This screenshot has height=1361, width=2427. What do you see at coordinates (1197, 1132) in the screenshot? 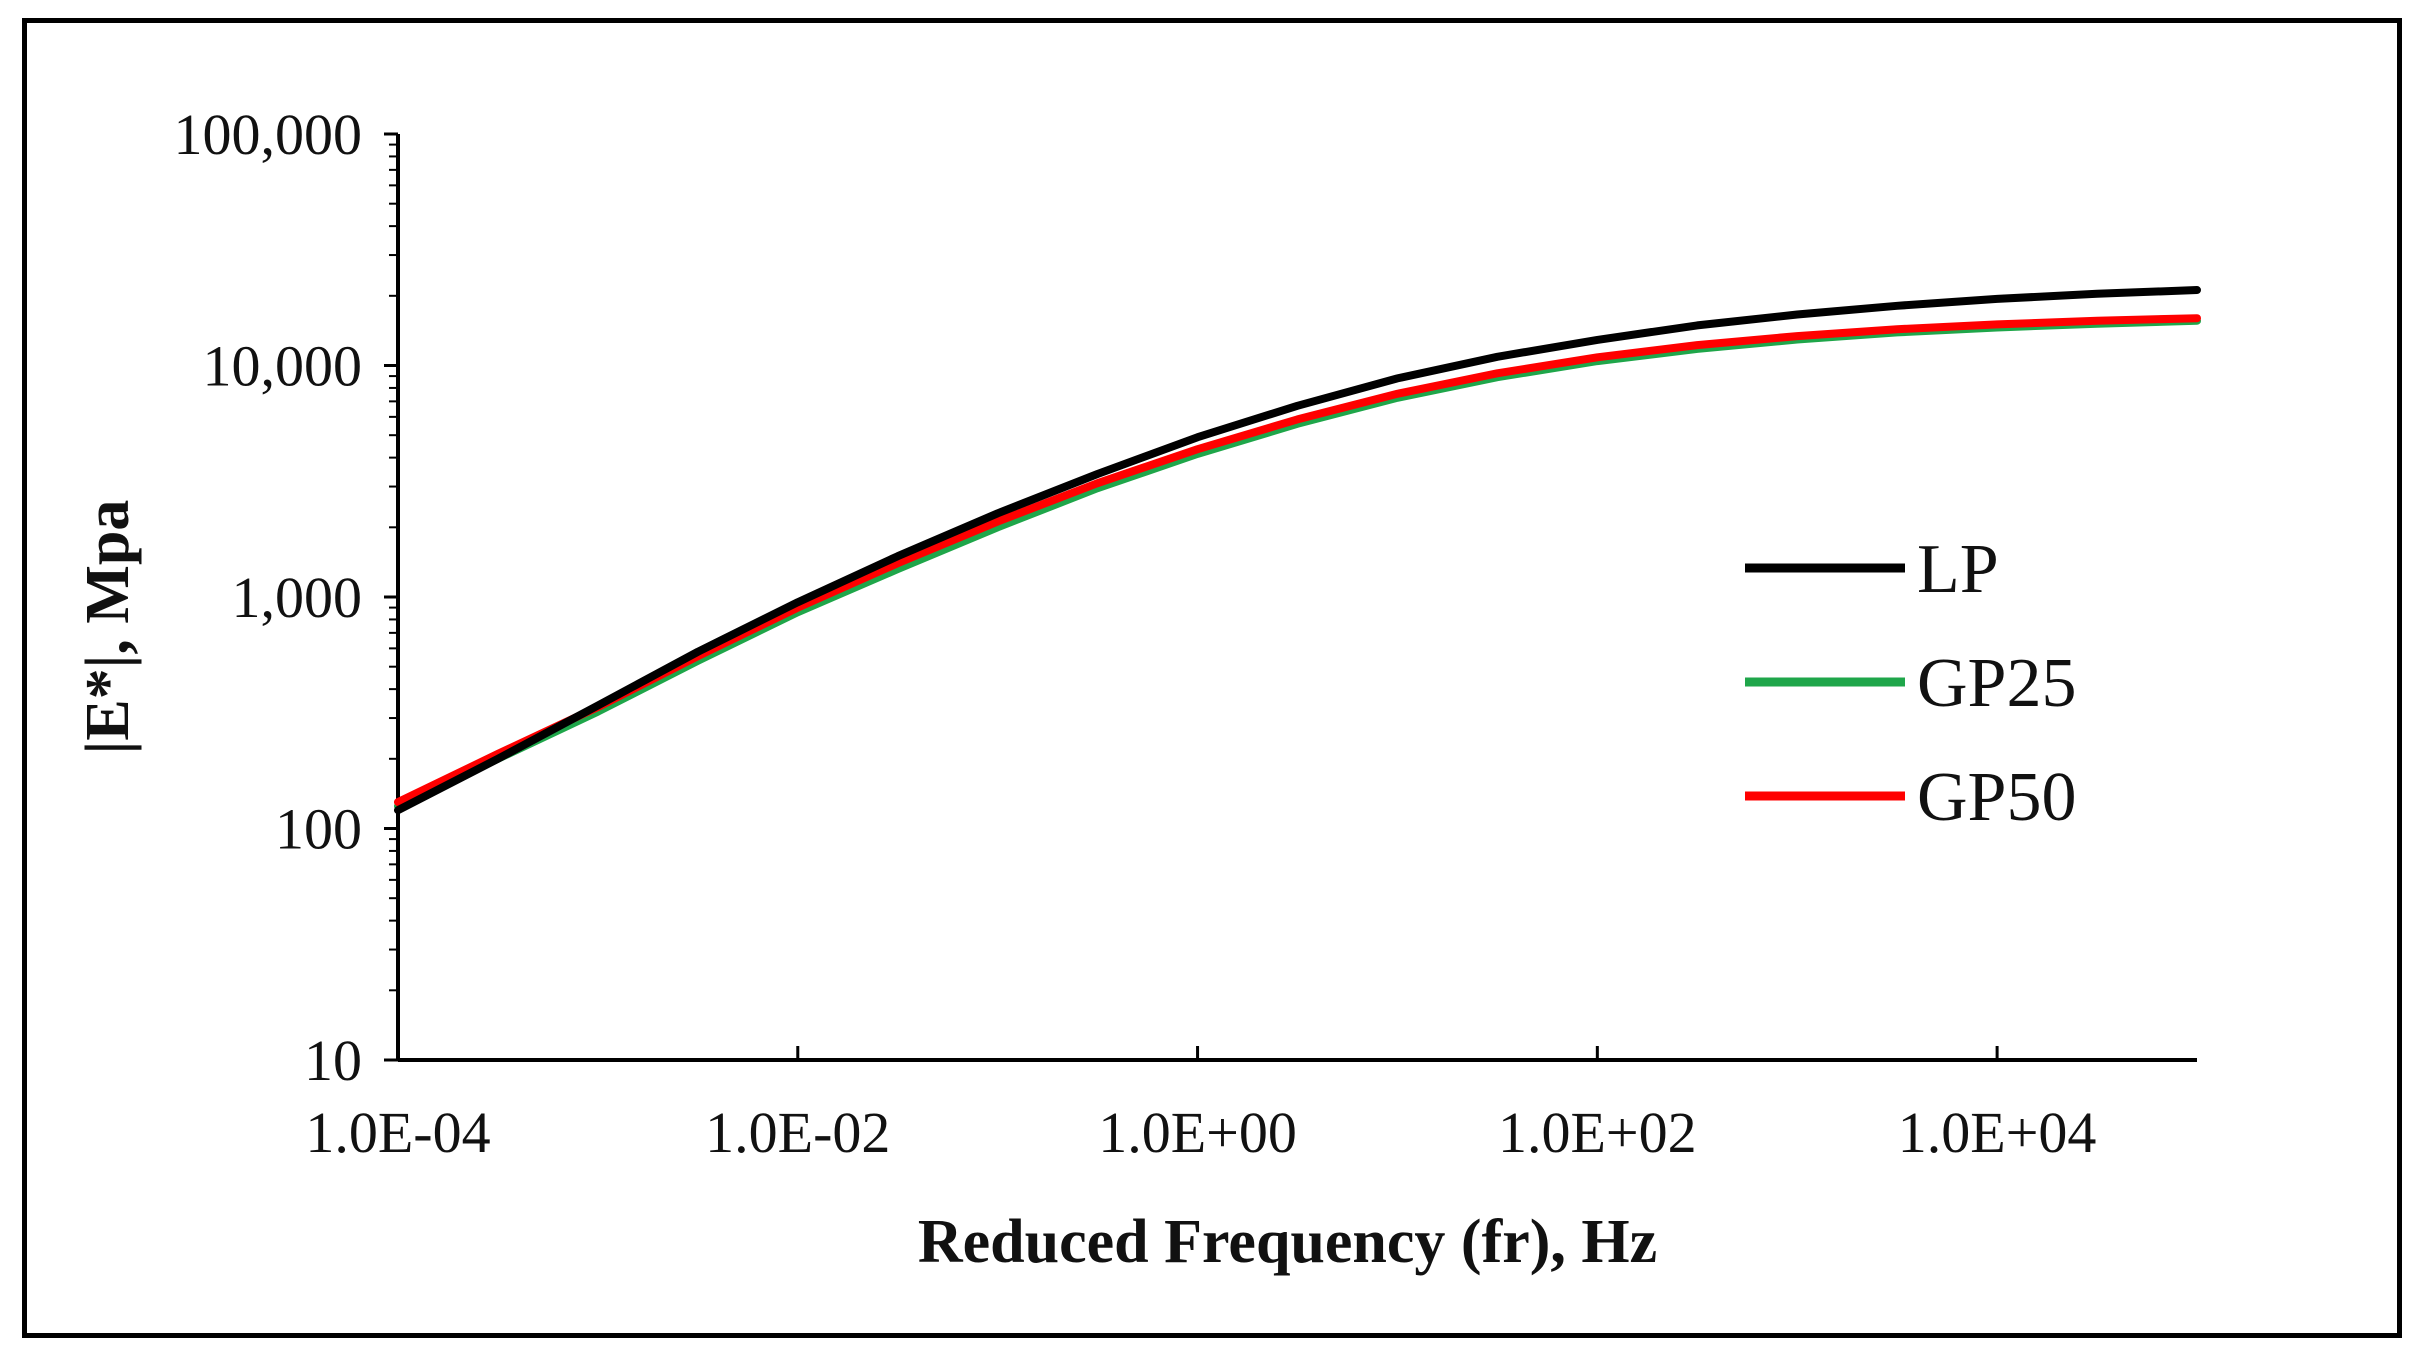
I see `x-tick-label: 1.0E+00` at bounding box center [1197, 1132].